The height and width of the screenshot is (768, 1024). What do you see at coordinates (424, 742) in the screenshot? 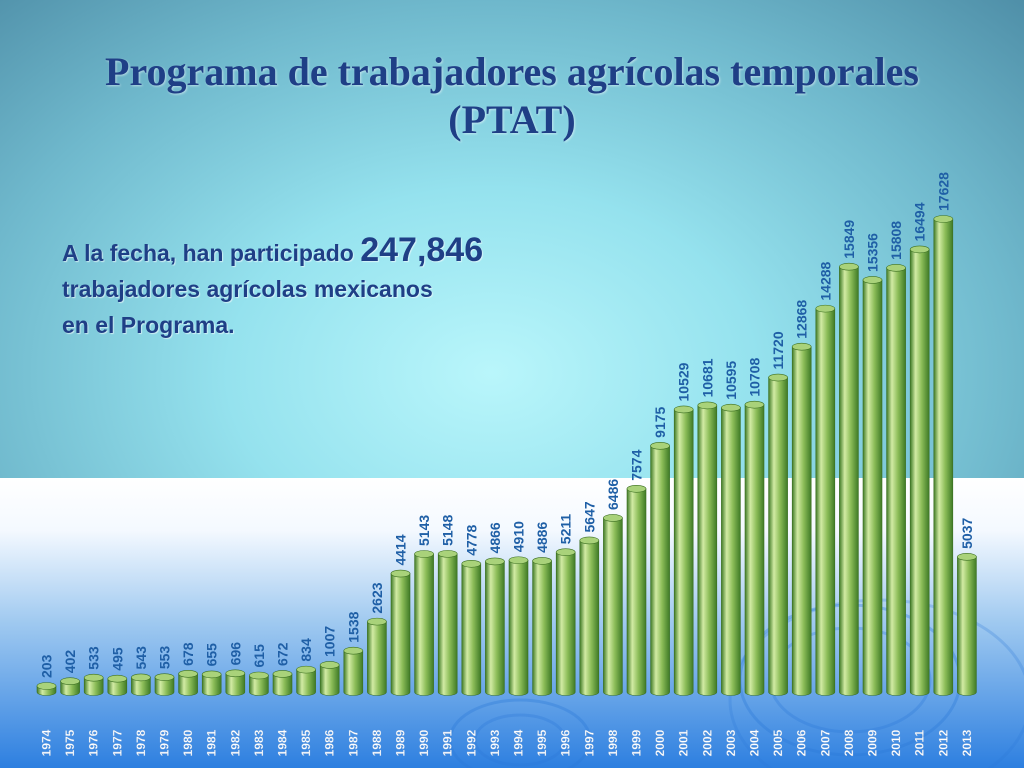
I see `year-tick-label: 1990` at bounding box center [424, 742].